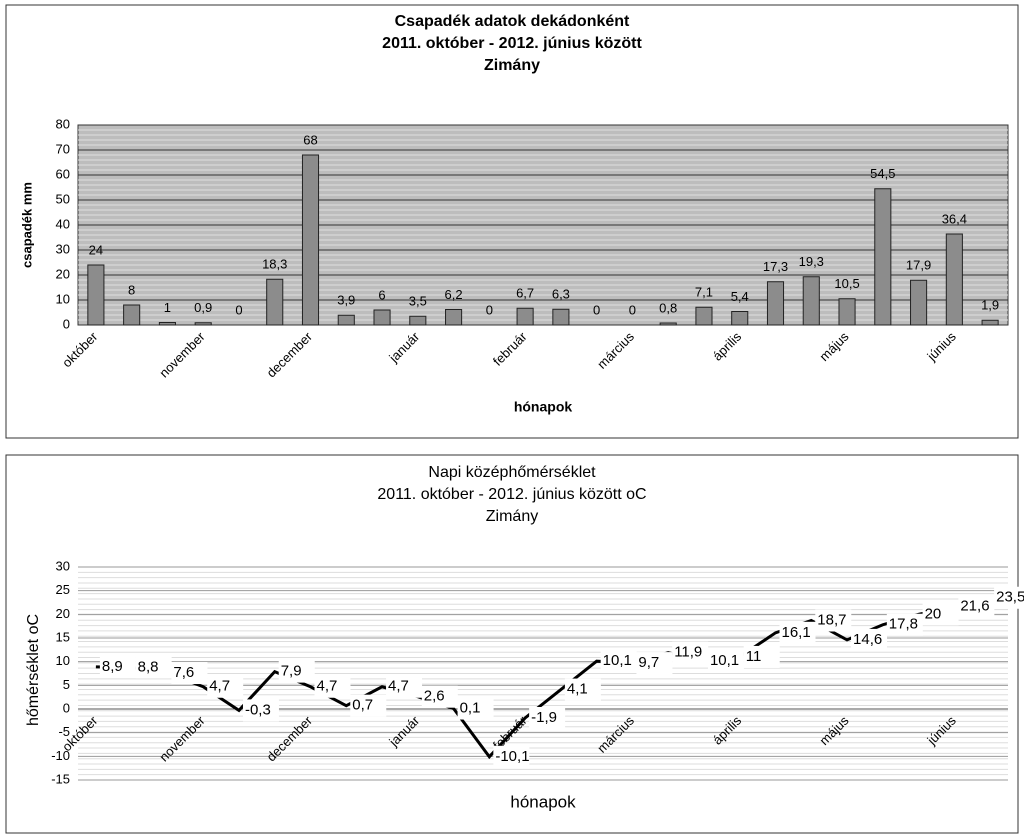 Image resolution: width=1024 pixels, height=839 pixels. I want to click on data-label: 4,1, so click(577, 689).